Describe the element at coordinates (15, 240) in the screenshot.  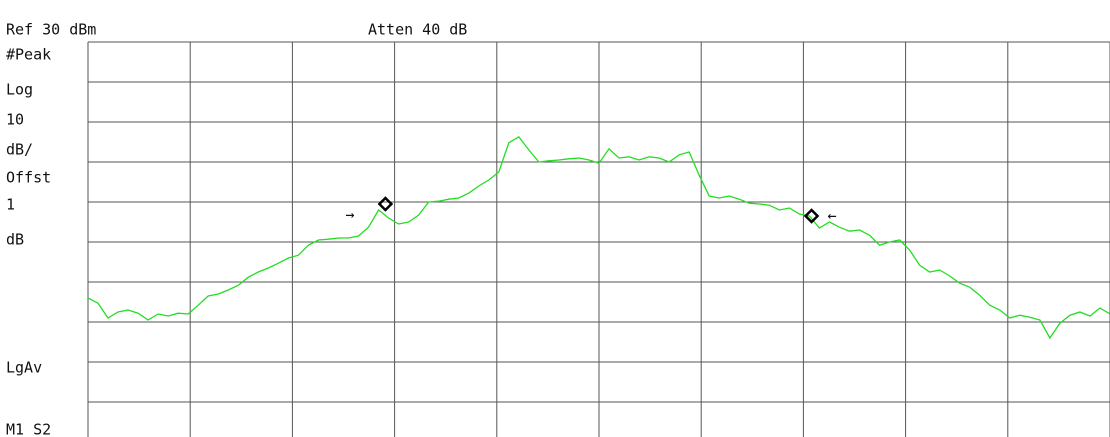
I see `side-label: dB` at that location.